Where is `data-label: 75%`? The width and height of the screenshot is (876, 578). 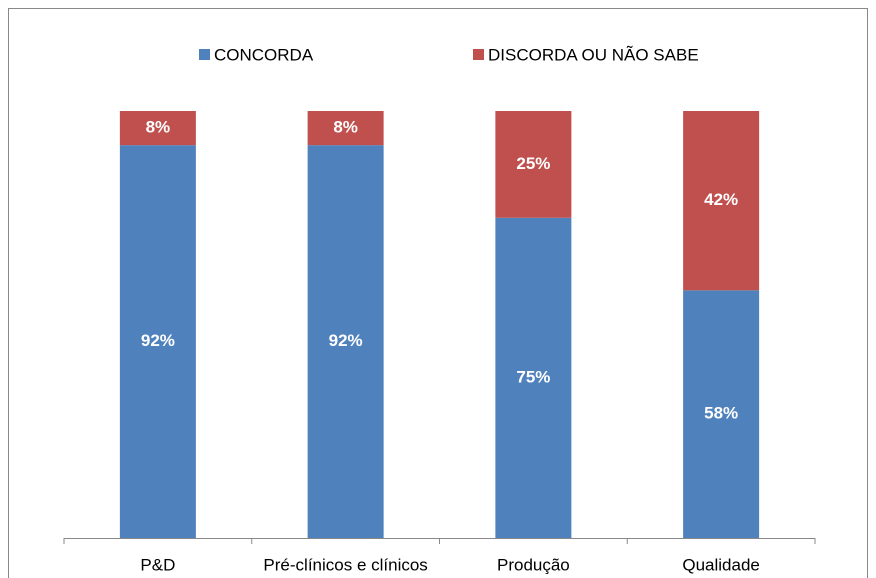 data-label: 75% is located at coordinates (533, 376).